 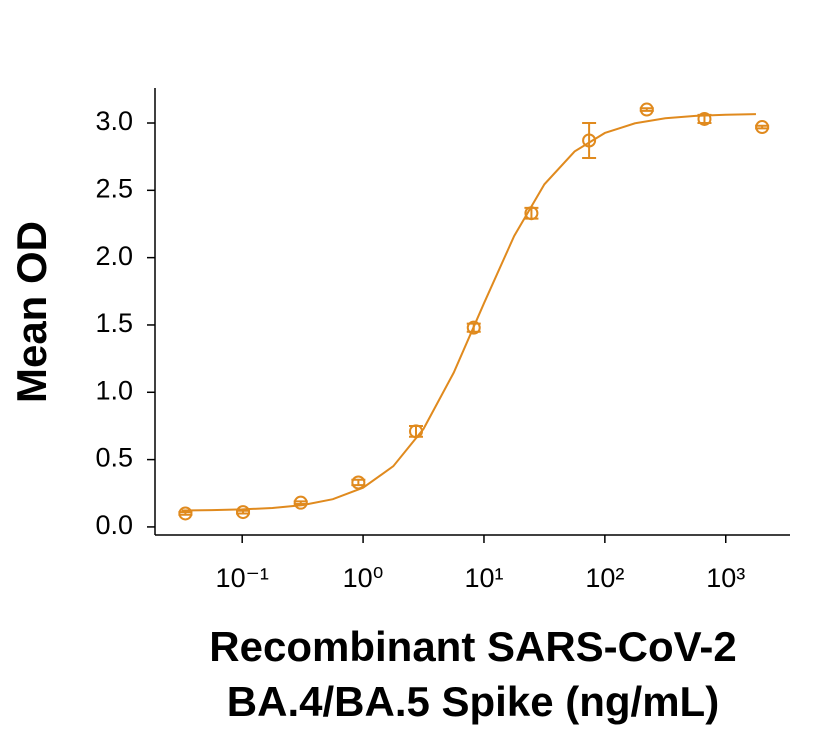 I want to click on x-tick-label: 10⁰, so click(x=363, y=578).